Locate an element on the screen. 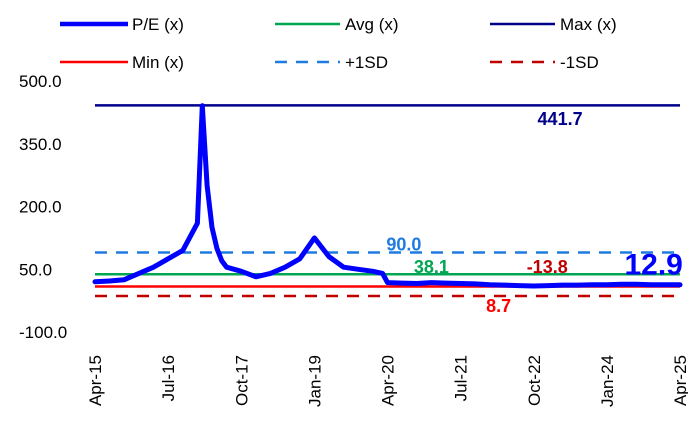  y-tick-label: 200.0 is located at coordinates (40, 207).